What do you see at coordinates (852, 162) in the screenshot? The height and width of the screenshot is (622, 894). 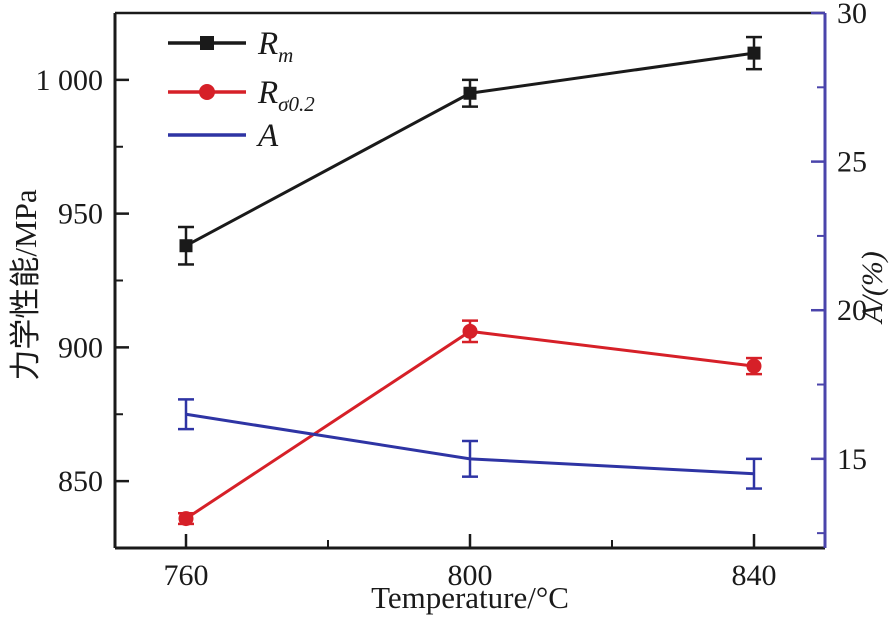 I see `right-y-tick-label: 25` at bounding box center [852, 162].